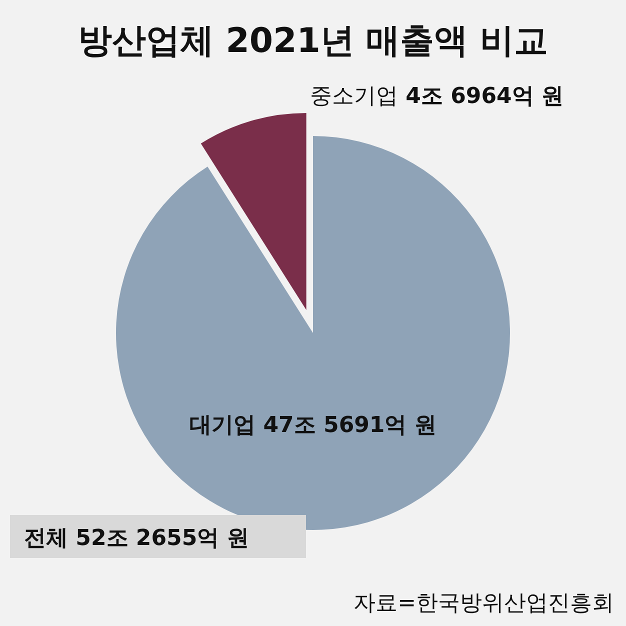  What do you see at coordinates (484, 603) in the screenshot?
I see `text: 자료=한국방위산업진흥회` at bounding box center [484, 603].